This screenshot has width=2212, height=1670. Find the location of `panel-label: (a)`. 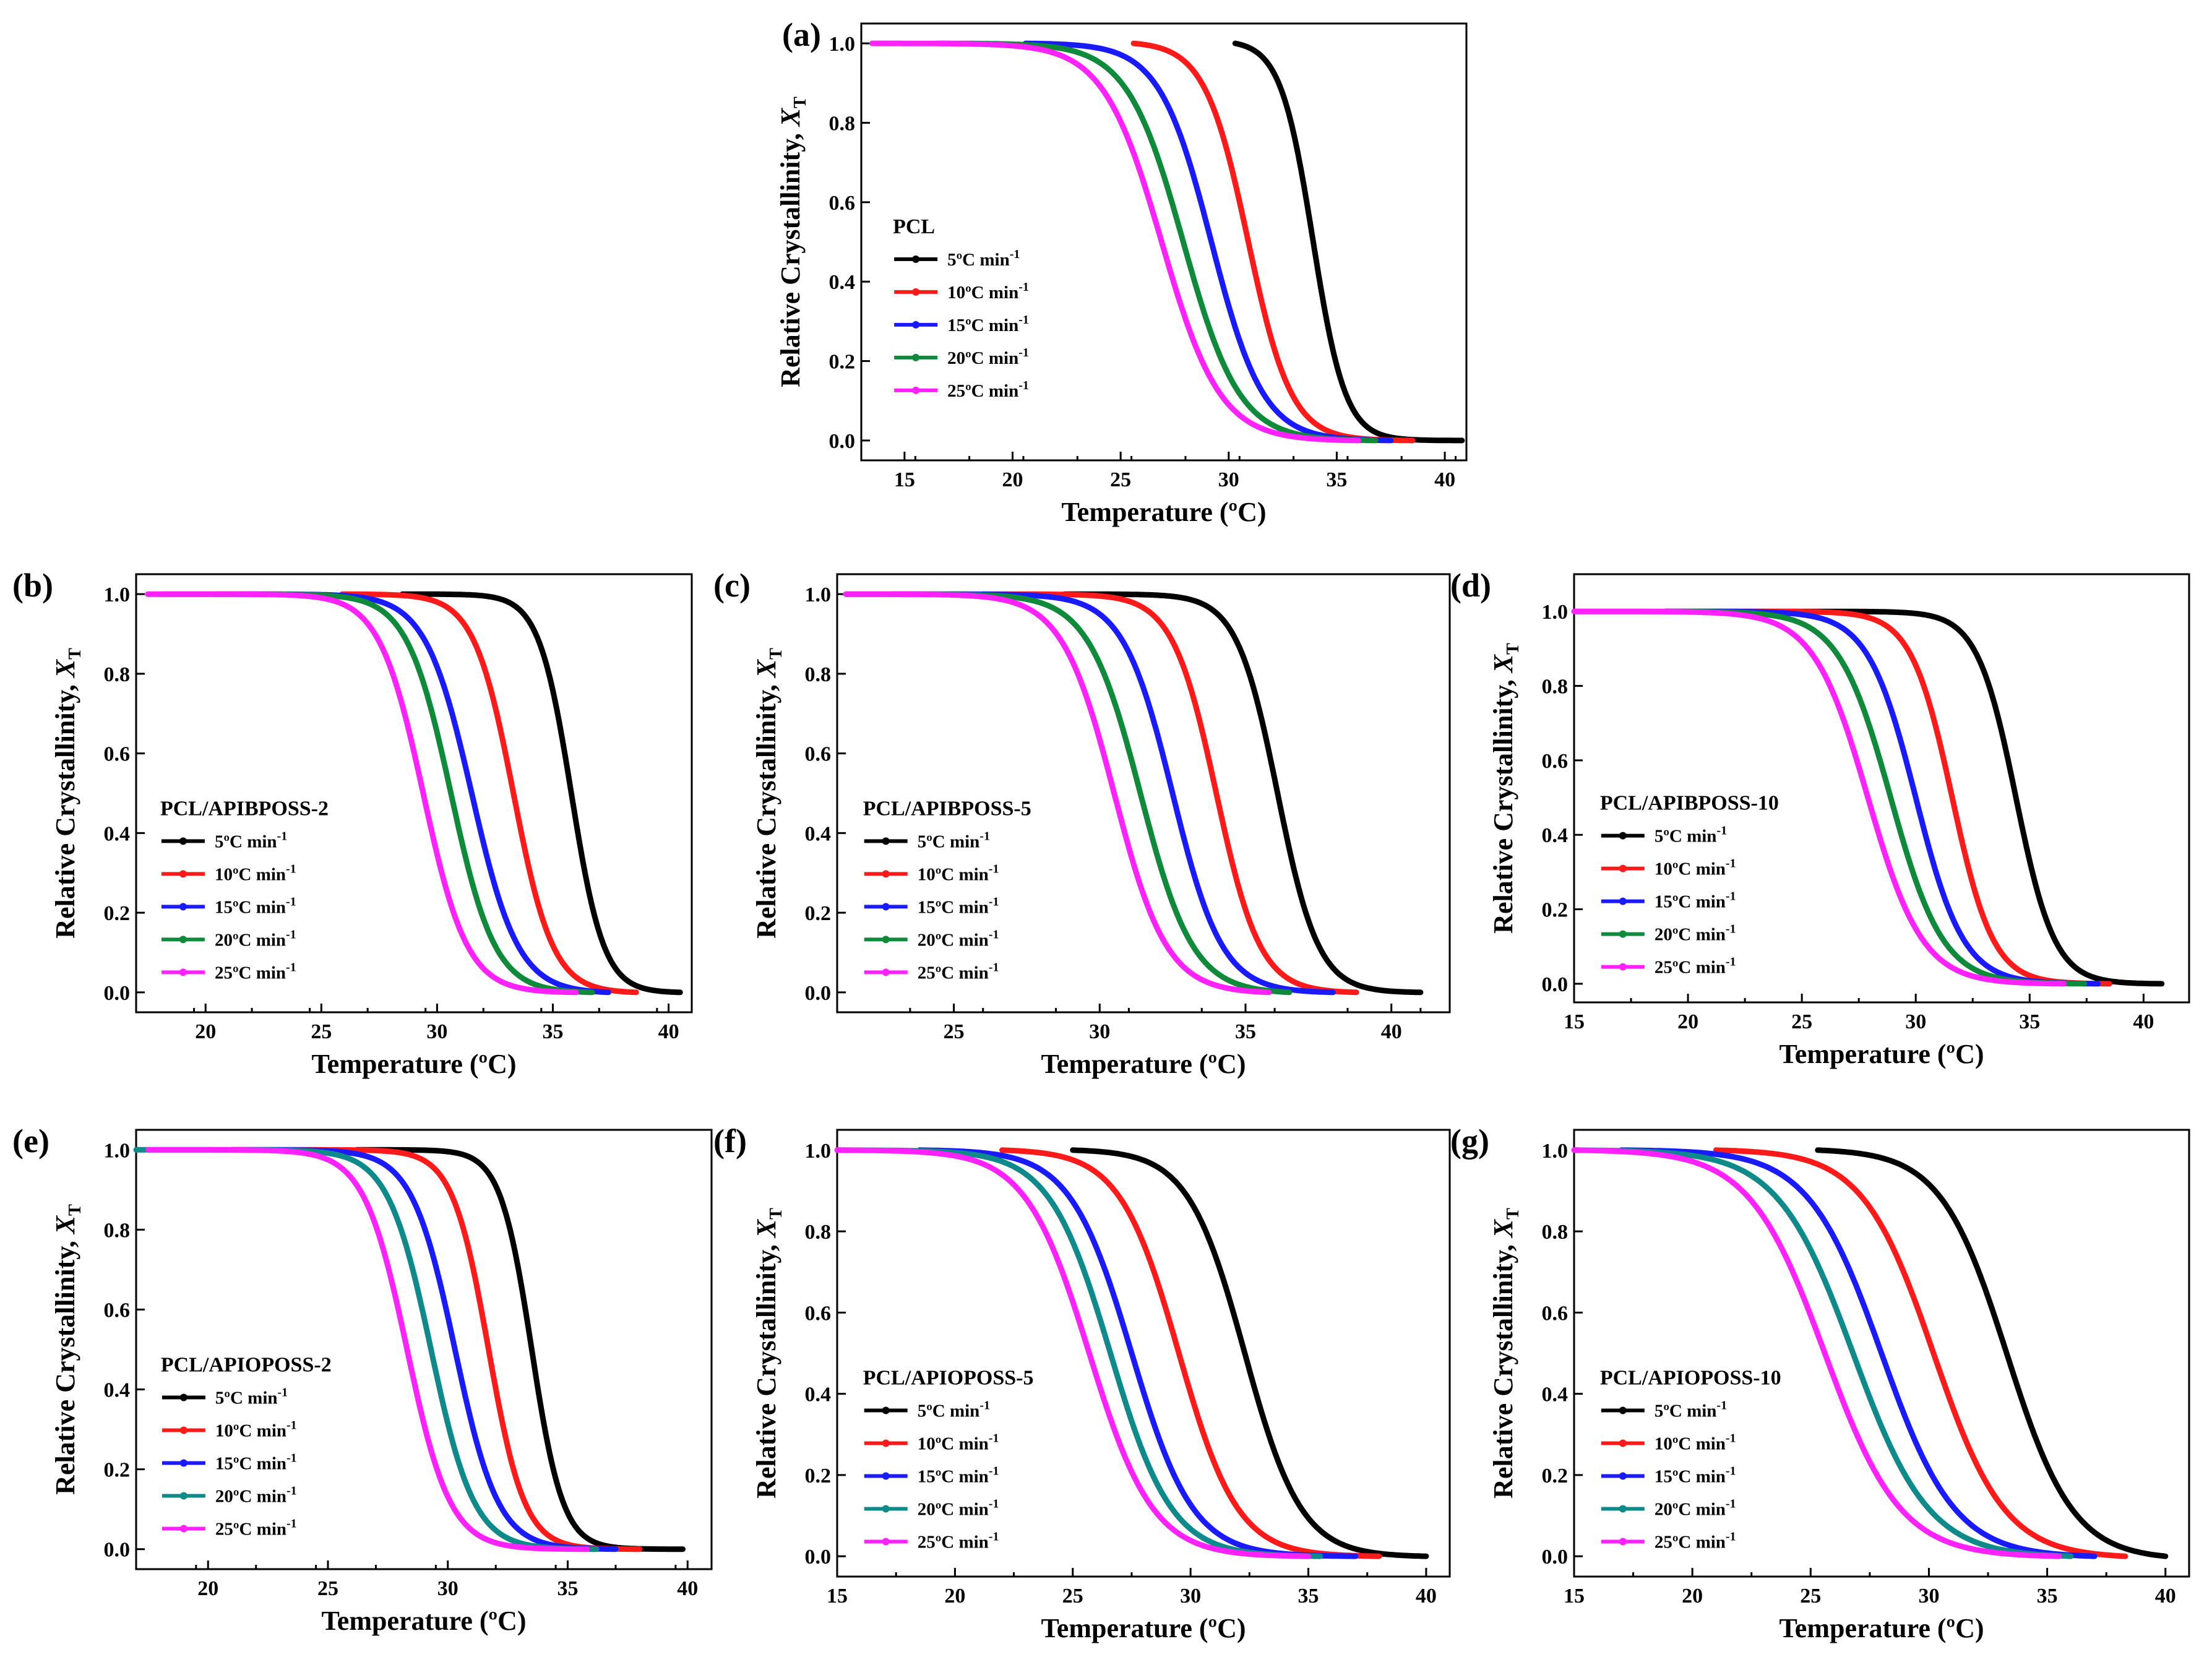

panel-label: (a) is located at coordinates (801, 34).